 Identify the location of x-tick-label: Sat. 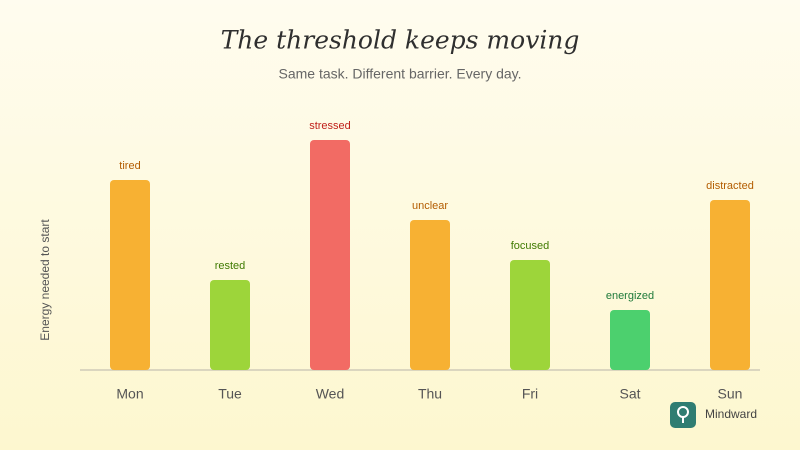
(629, 394).